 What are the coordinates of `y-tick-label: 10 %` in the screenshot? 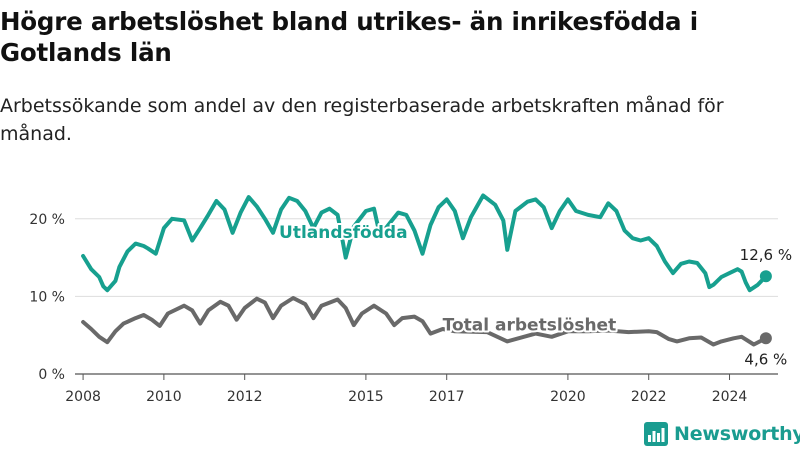 It's located at (47, 297).